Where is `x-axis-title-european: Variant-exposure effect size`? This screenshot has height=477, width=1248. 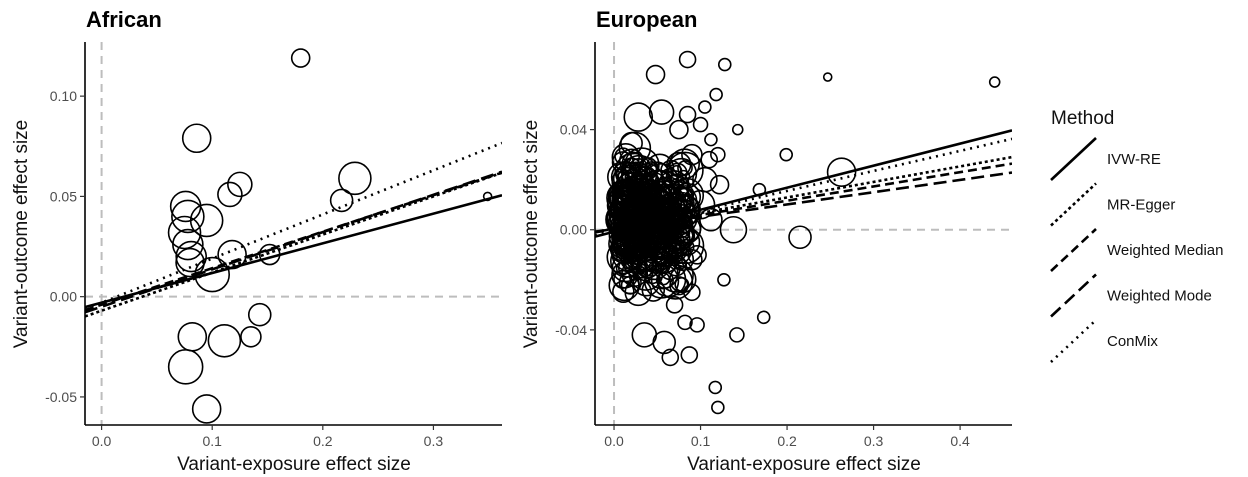 x-axis-title-european: Variant-exposure effect size is located at coordinates (804, 464).